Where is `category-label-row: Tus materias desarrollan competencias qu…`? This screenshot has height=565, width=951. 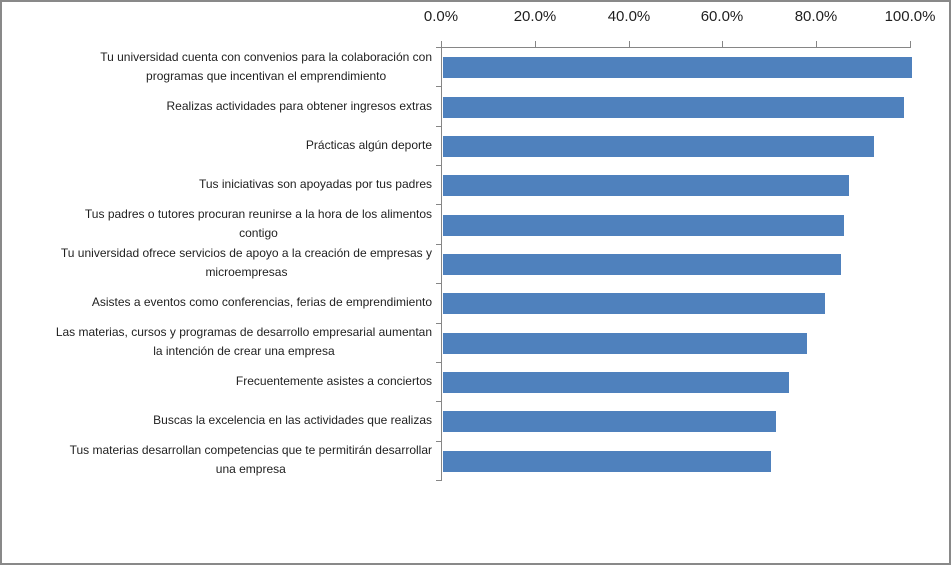 category-label-row: Tus materias desarrollan competencias qu… is located at coordinates (220, 460).